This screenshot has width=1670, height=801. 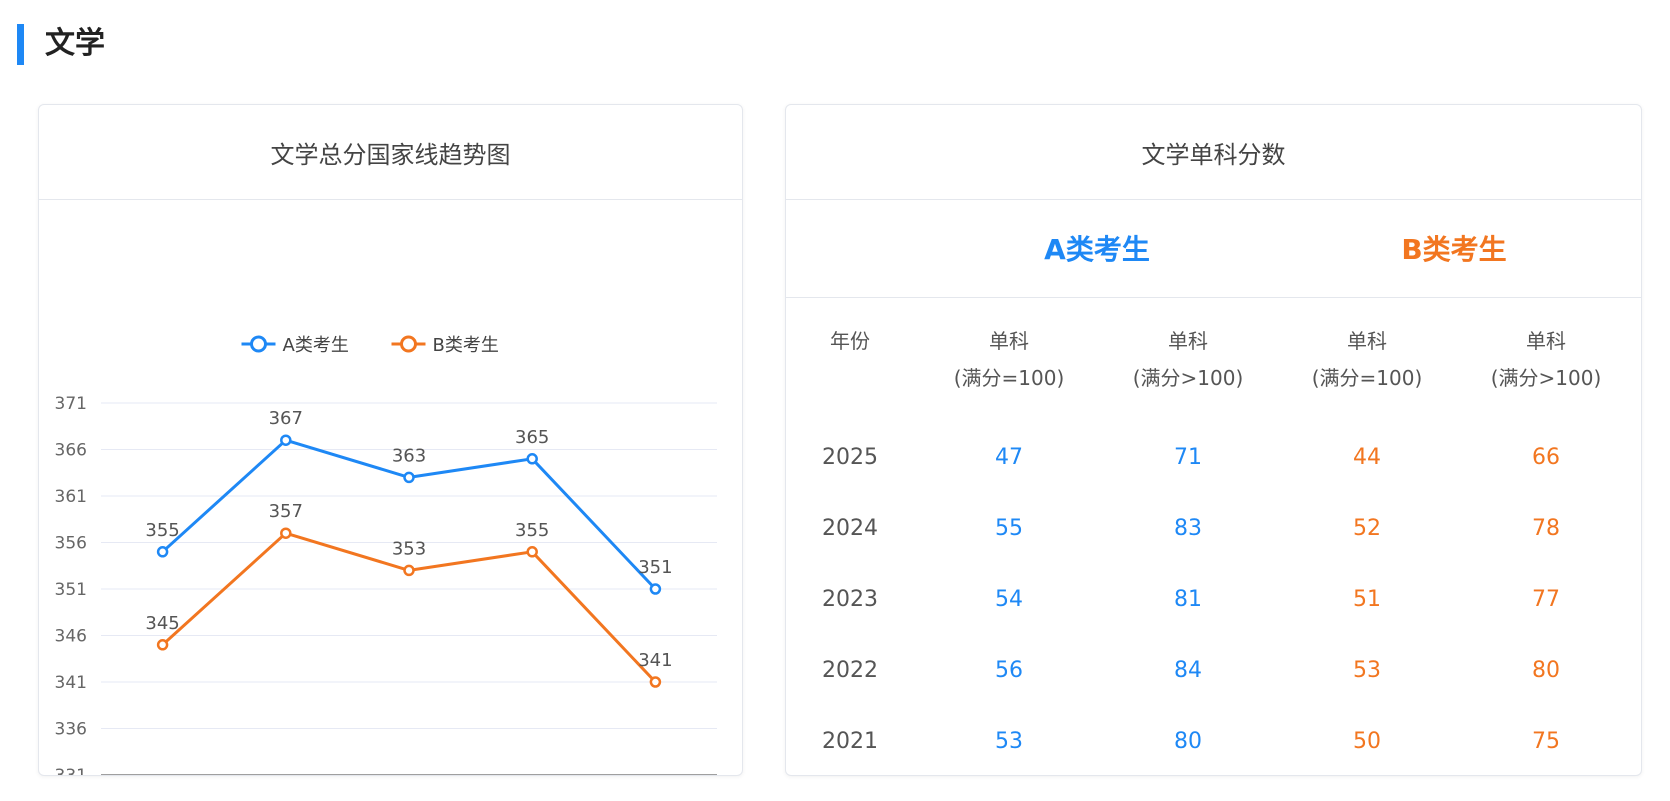 I want to click on col-a-full100-header: 单科 (满分=100), so click(x=1009, y=360).